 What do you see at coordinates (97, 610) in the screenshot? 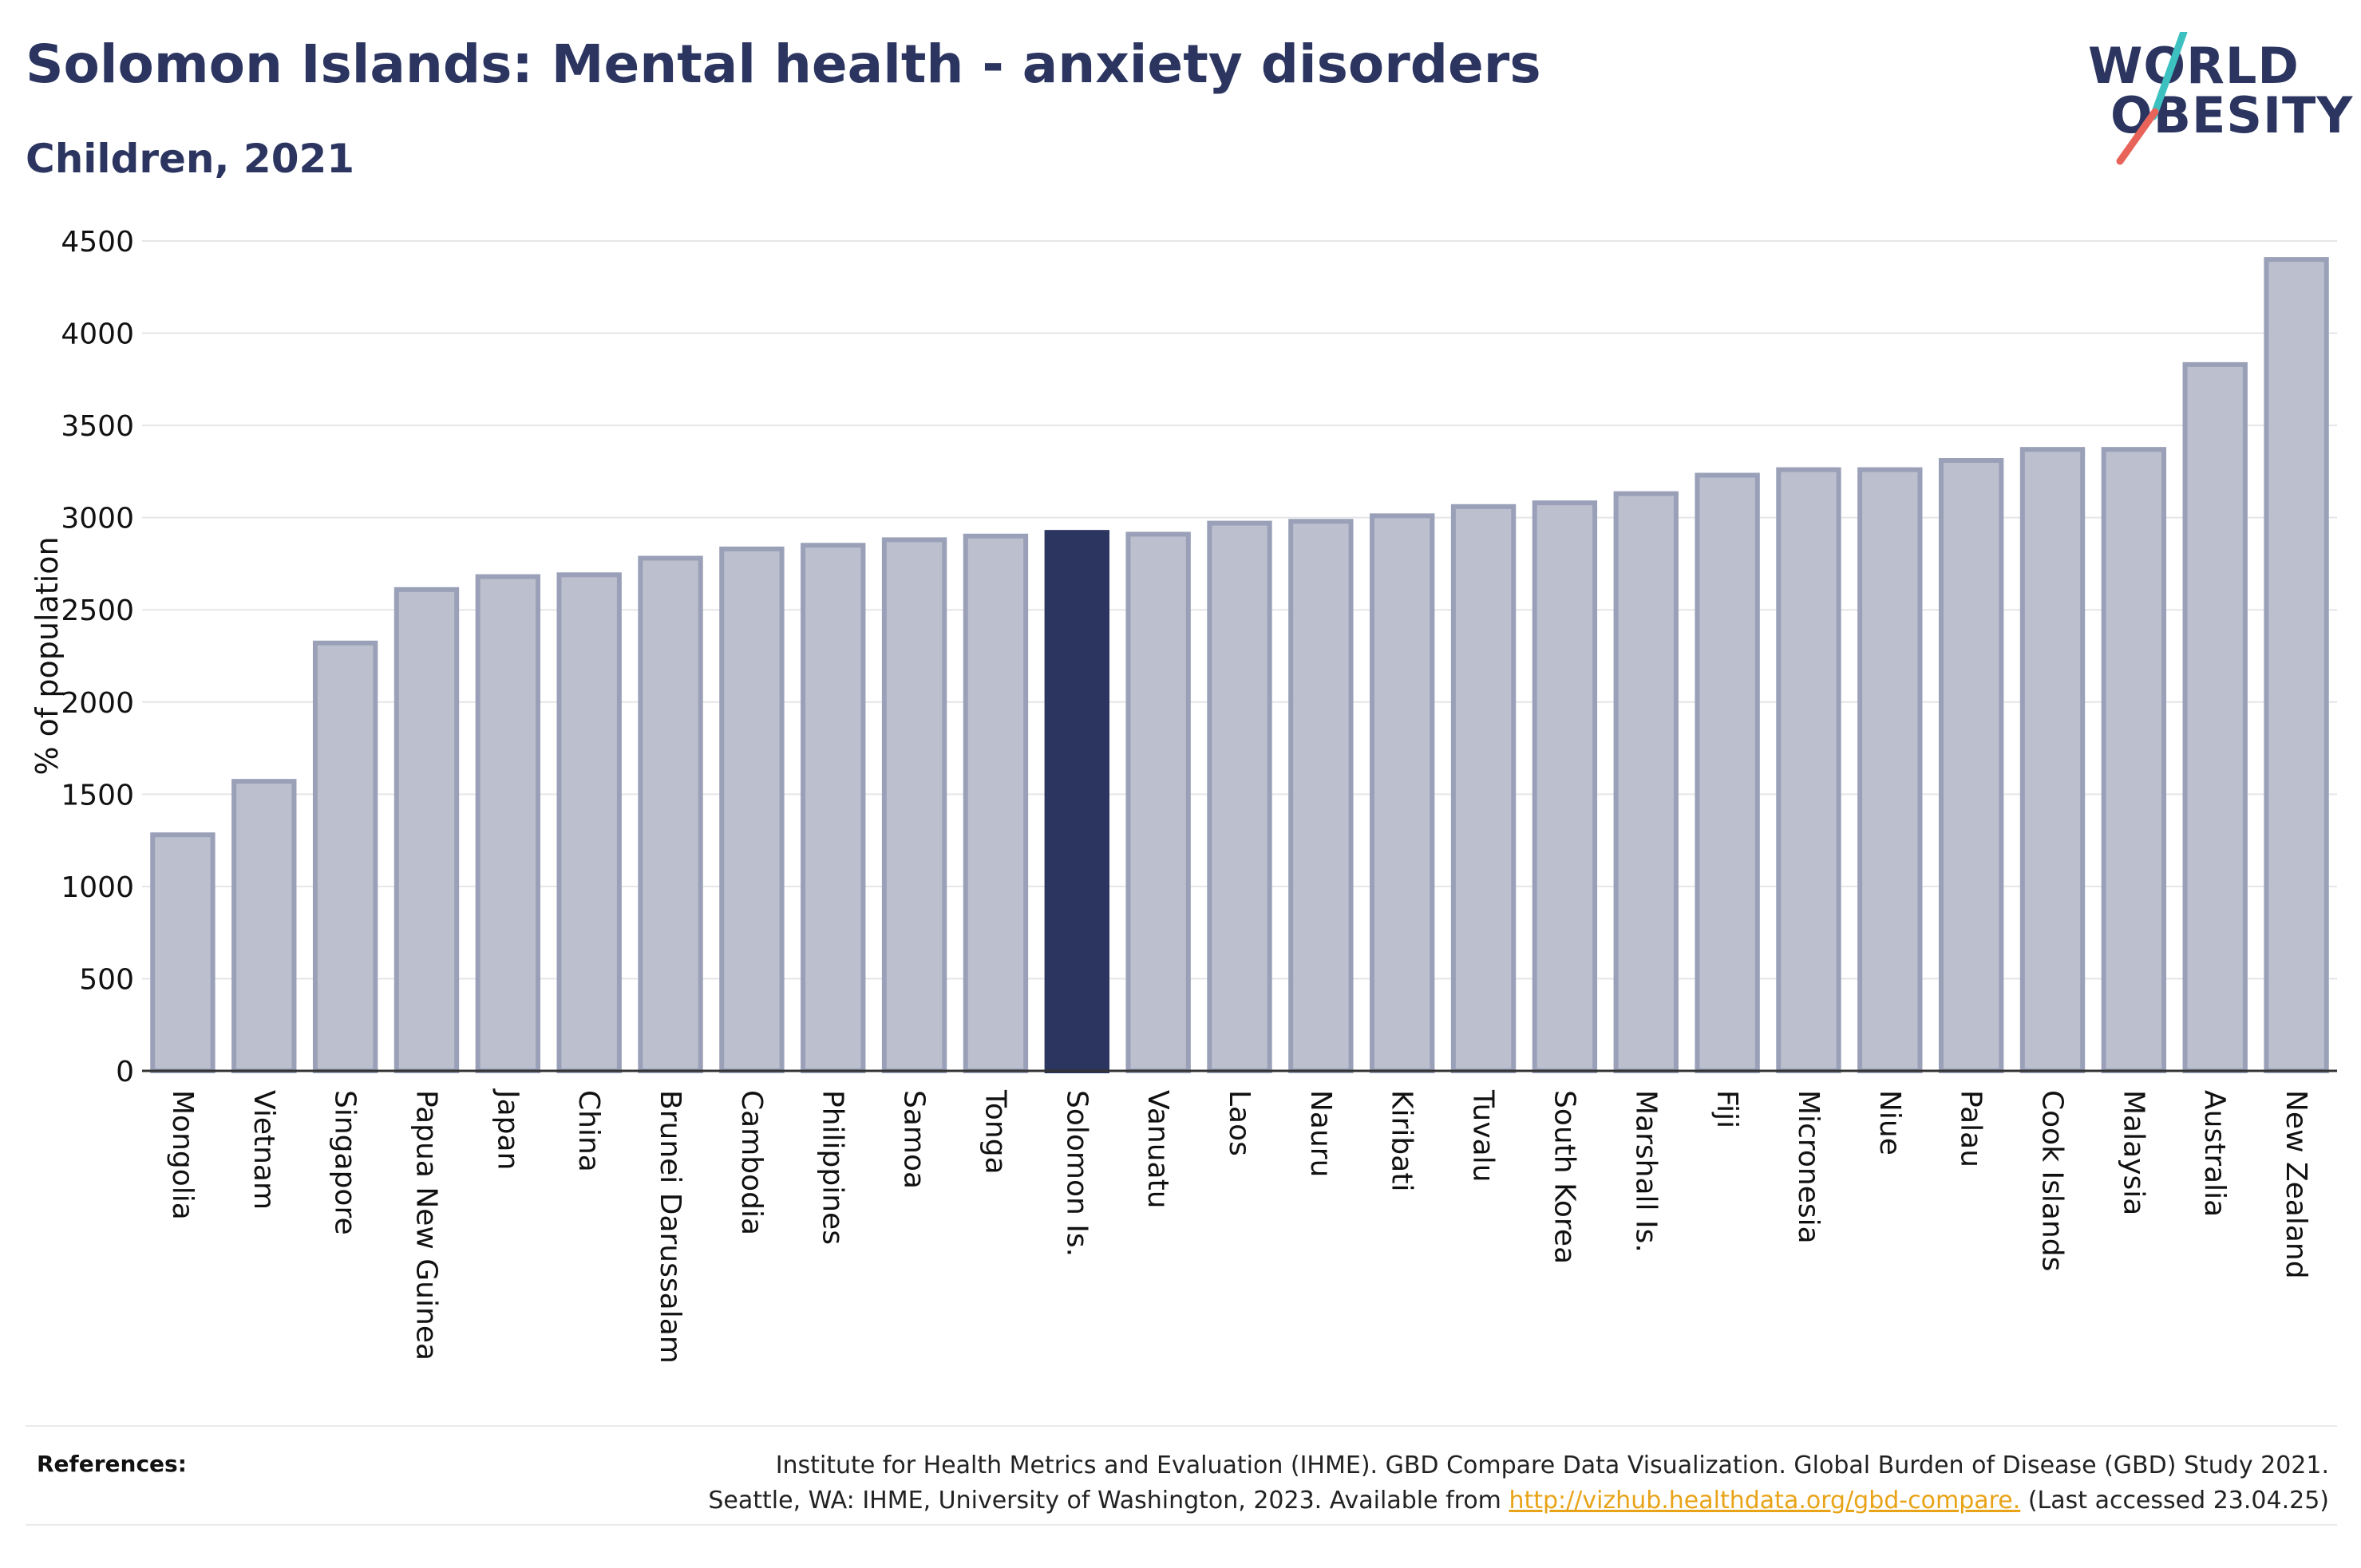
I see `y-tick-label: 2500` at bounding box center [97, 610].